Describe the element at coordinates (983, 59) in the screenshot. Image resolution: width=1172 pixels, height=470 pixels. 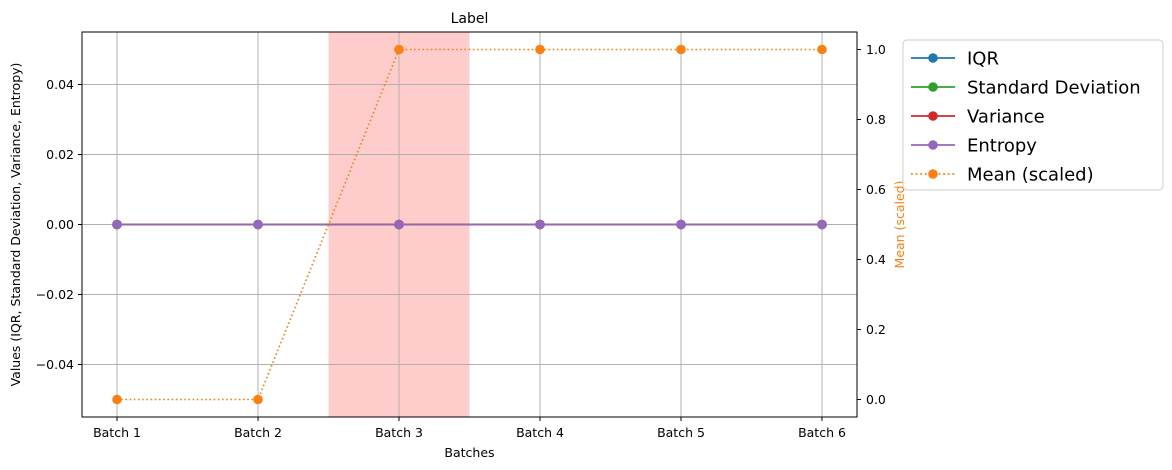
I see `legend-label-0: IQR` at that location.